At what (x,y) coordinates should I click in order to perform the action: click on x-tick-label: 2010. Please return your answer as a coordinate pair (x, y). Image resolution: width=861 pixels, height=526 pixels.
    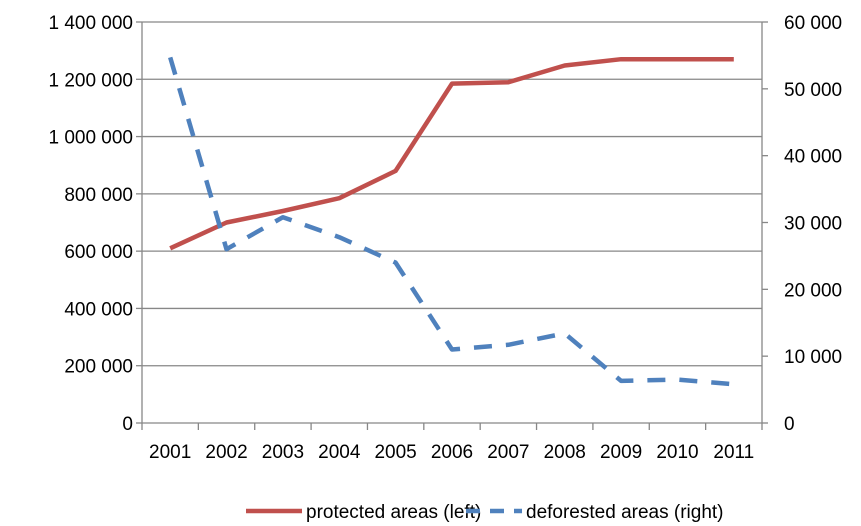
    Looking at the image, I should click on (677, 452).